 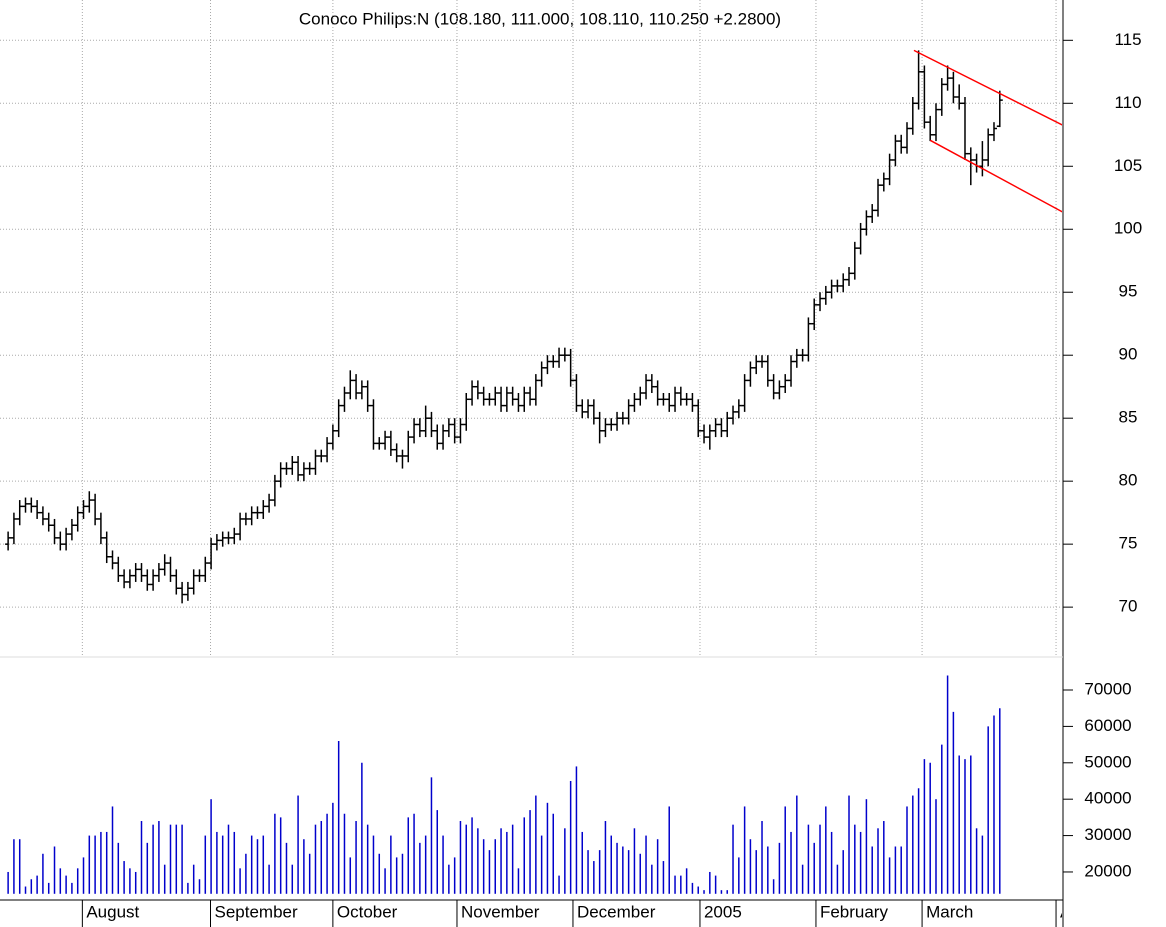 What do you see at coordinates (1107, 870) in the screenshot?
I see `y-tick-label: 20000` at bounding box center [1107, 870].